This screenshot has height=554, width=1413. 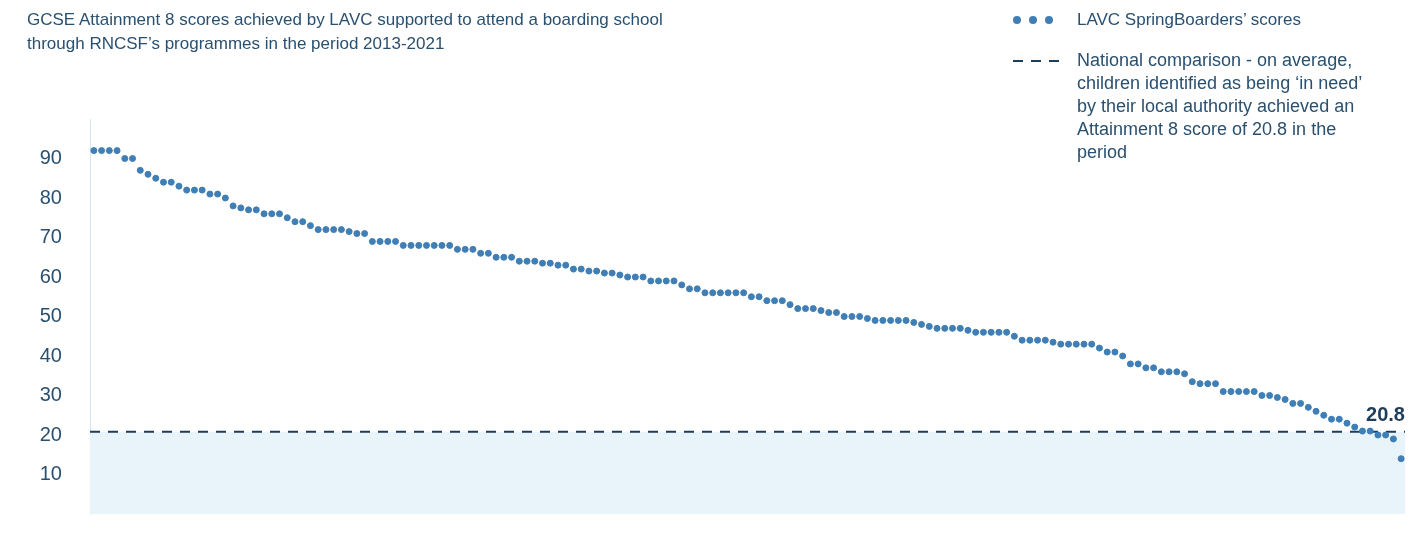 I want to click on y-tick-label: 10, so click(x=50, y=473).